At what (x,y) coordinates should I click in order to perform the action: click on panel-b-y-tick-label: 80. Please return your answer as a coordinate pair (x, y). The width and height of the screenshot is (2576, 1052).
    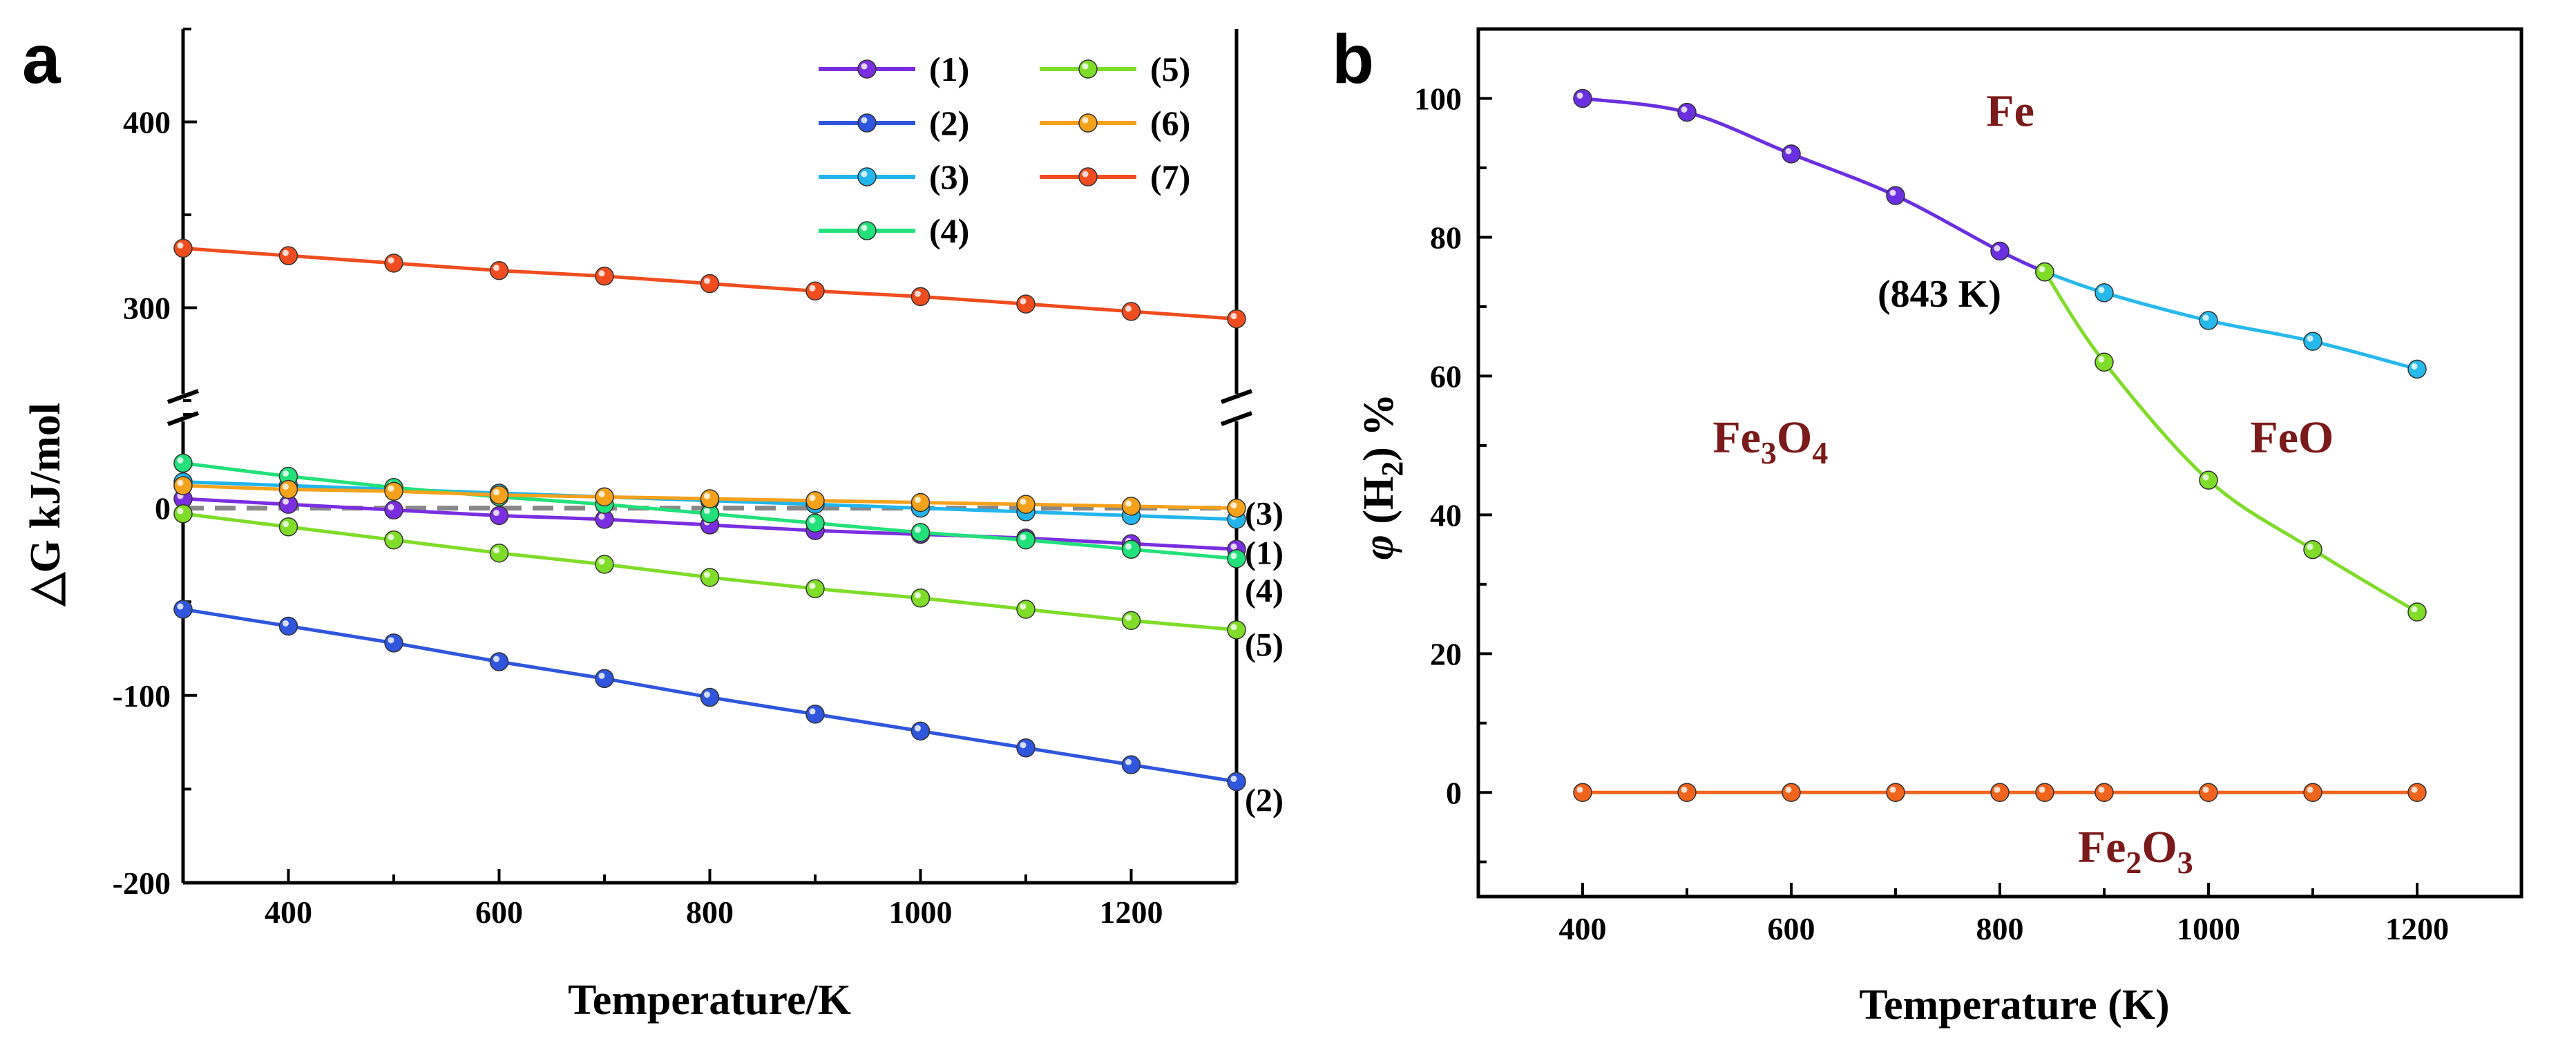
    Looking at the image, I should click on (1446, 237).